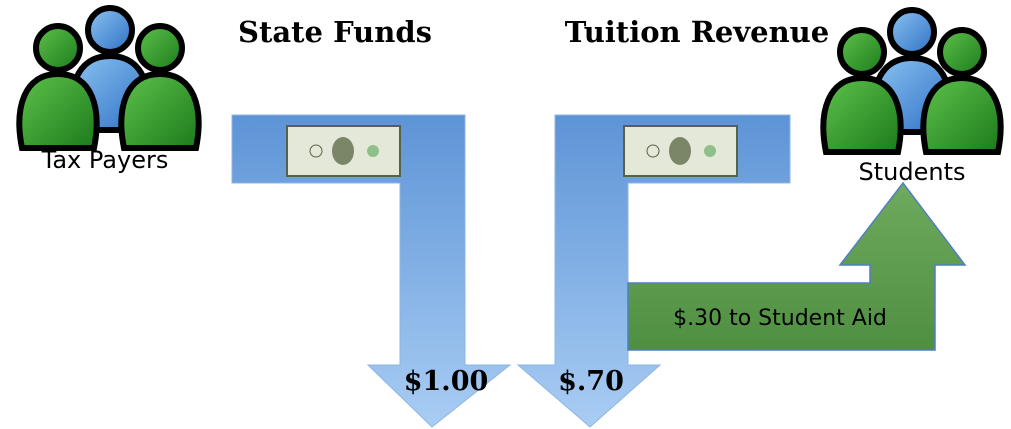 The image size is (1011, 429). Describe the element at coordinates (108, 78) in the screenshot. I see `tax-payers-icon` at that location.